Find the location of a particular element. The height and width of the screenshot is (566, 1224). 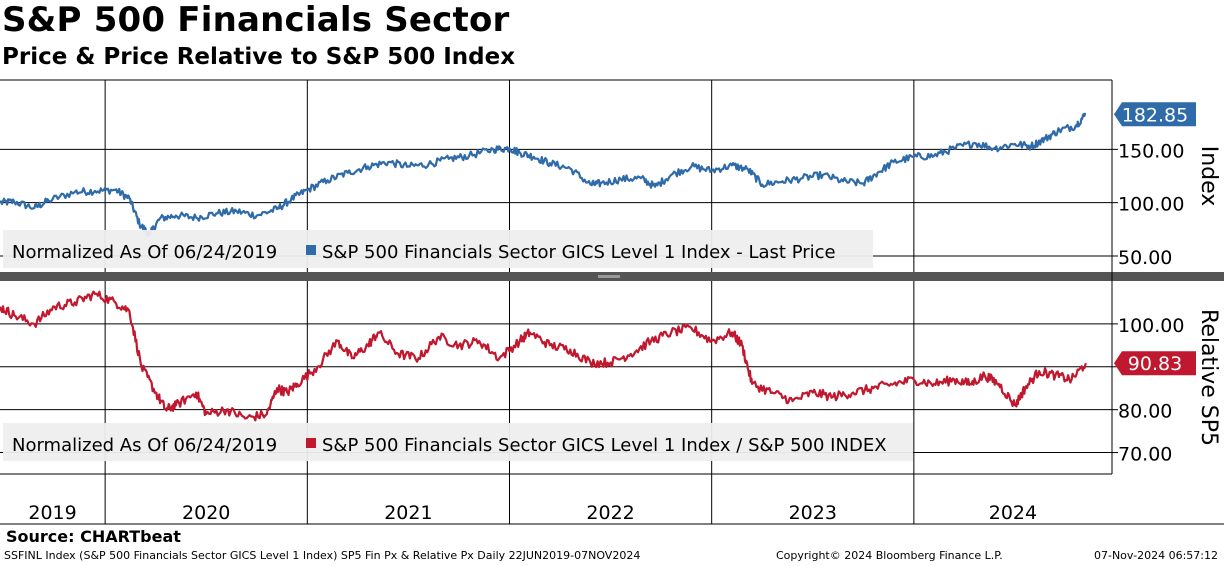

x-tick-label: 2019 is located at coordinates (52, 513).